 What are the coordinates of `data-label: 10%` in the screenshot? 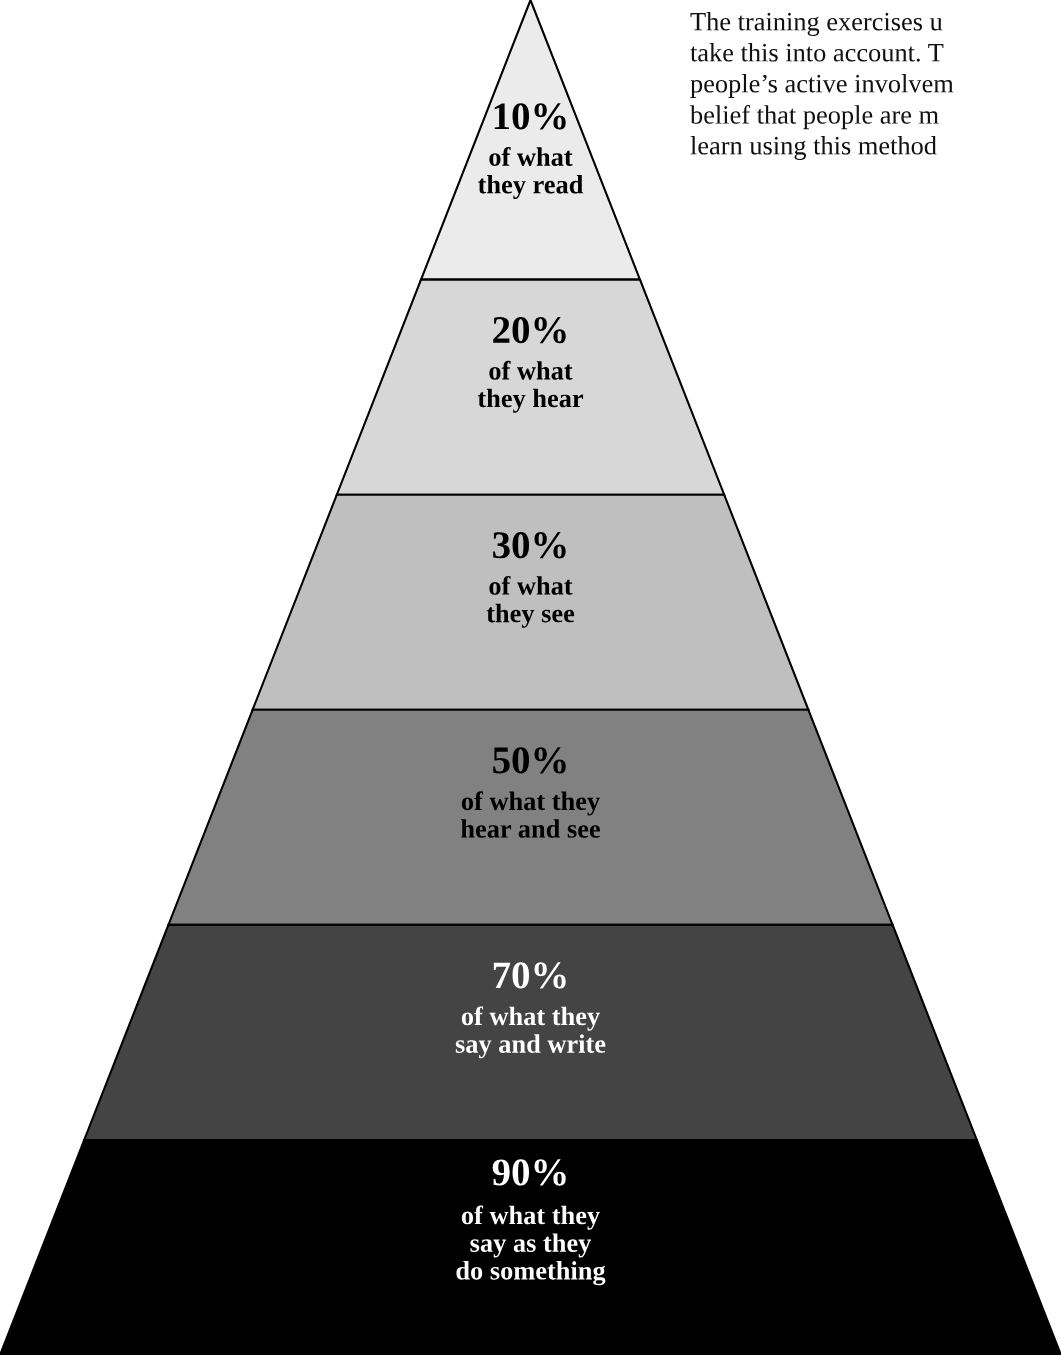 It's located at (530, 116).